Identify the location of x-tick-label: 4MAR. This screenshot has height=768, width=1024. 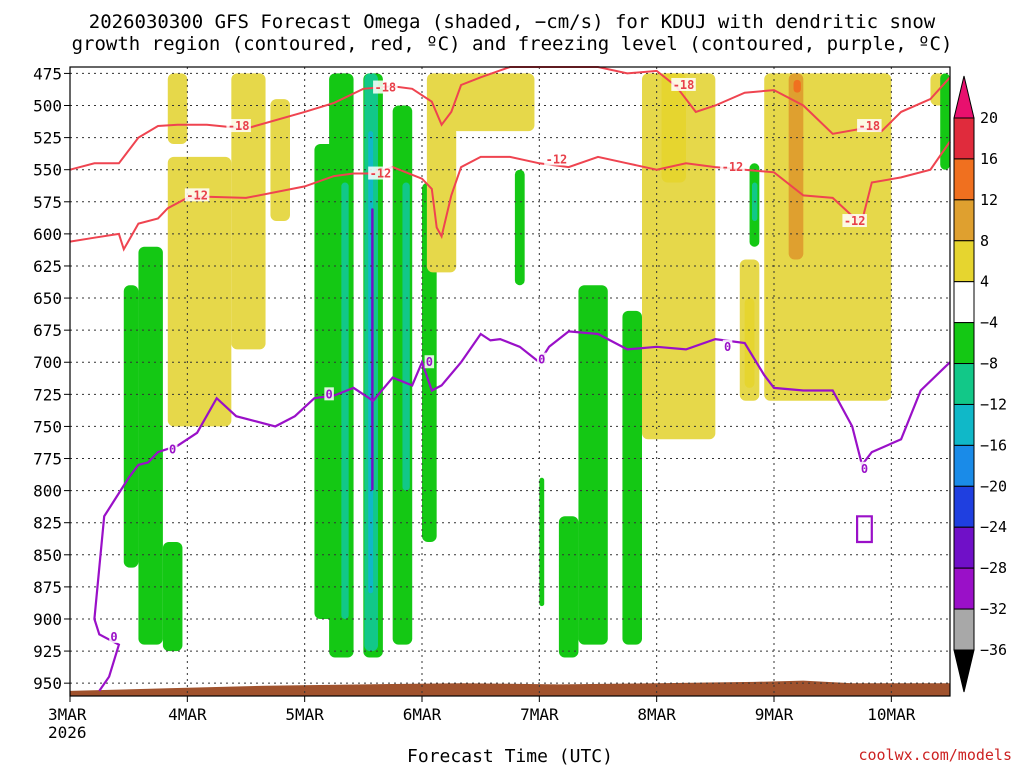
(187, 714).